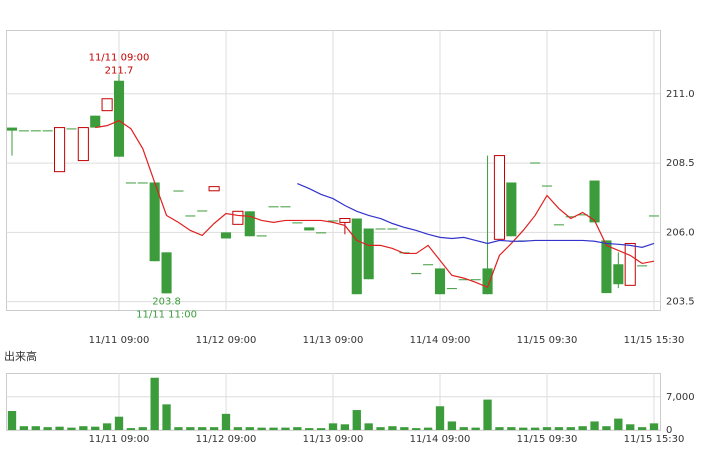 Image resolution: width=703 pixels, height=450 pixels. What do you see at coordinates (680, 397) in the screenshot?
I see `y-tick-label: 7,000` at bounding box center [680, 397].